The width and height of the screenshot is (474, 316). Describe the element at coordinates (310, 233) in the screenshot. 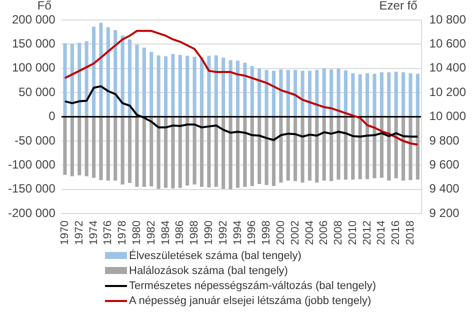

I see `x-tick-label: 2004` at that location.